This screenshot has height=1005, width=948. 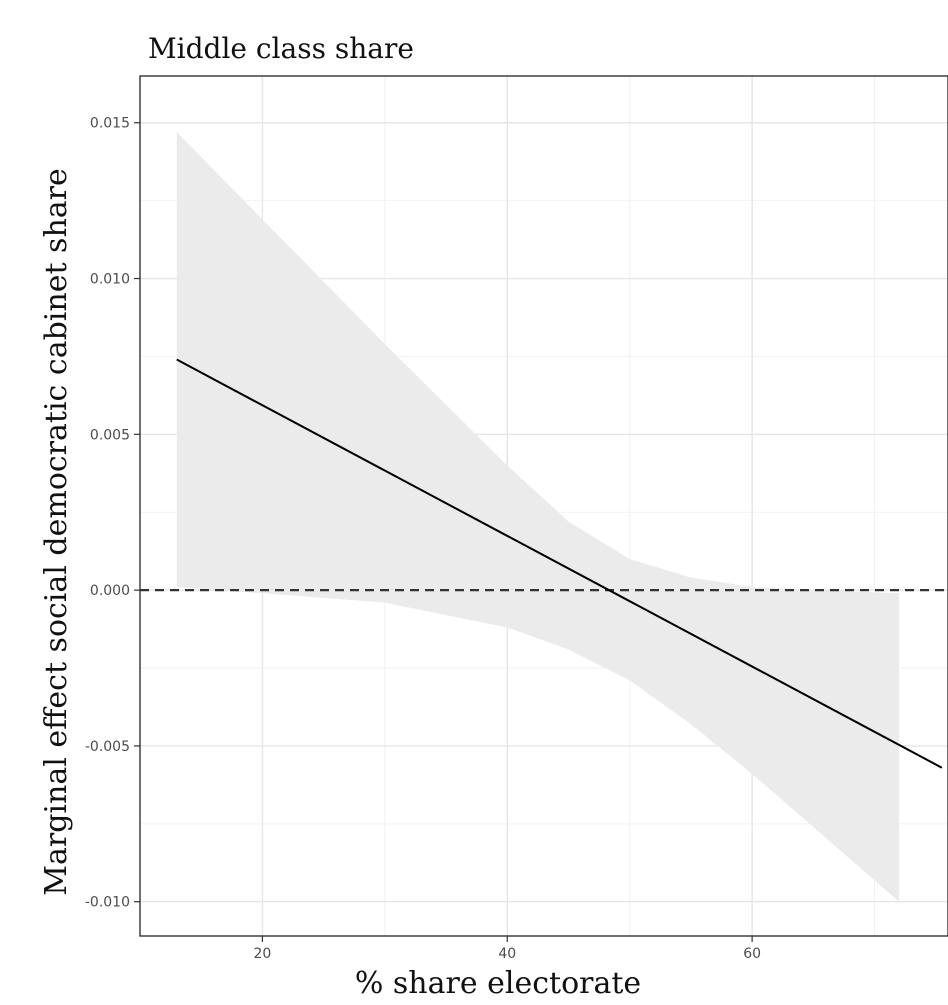 What do you see at coordinates (110, 591) in the screenshot?
I see `y-tick-label: 0.000` at bounding box center [110, 591].